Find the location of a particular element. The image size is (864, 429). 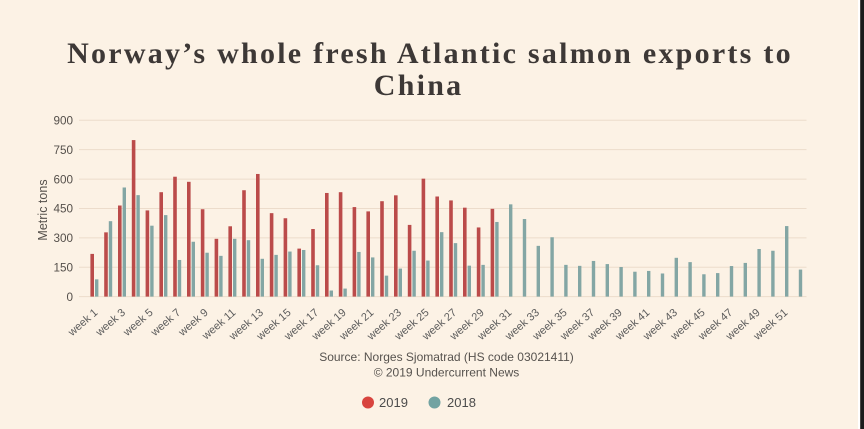

svg-text: 450 is located at coordinates (63, 209).